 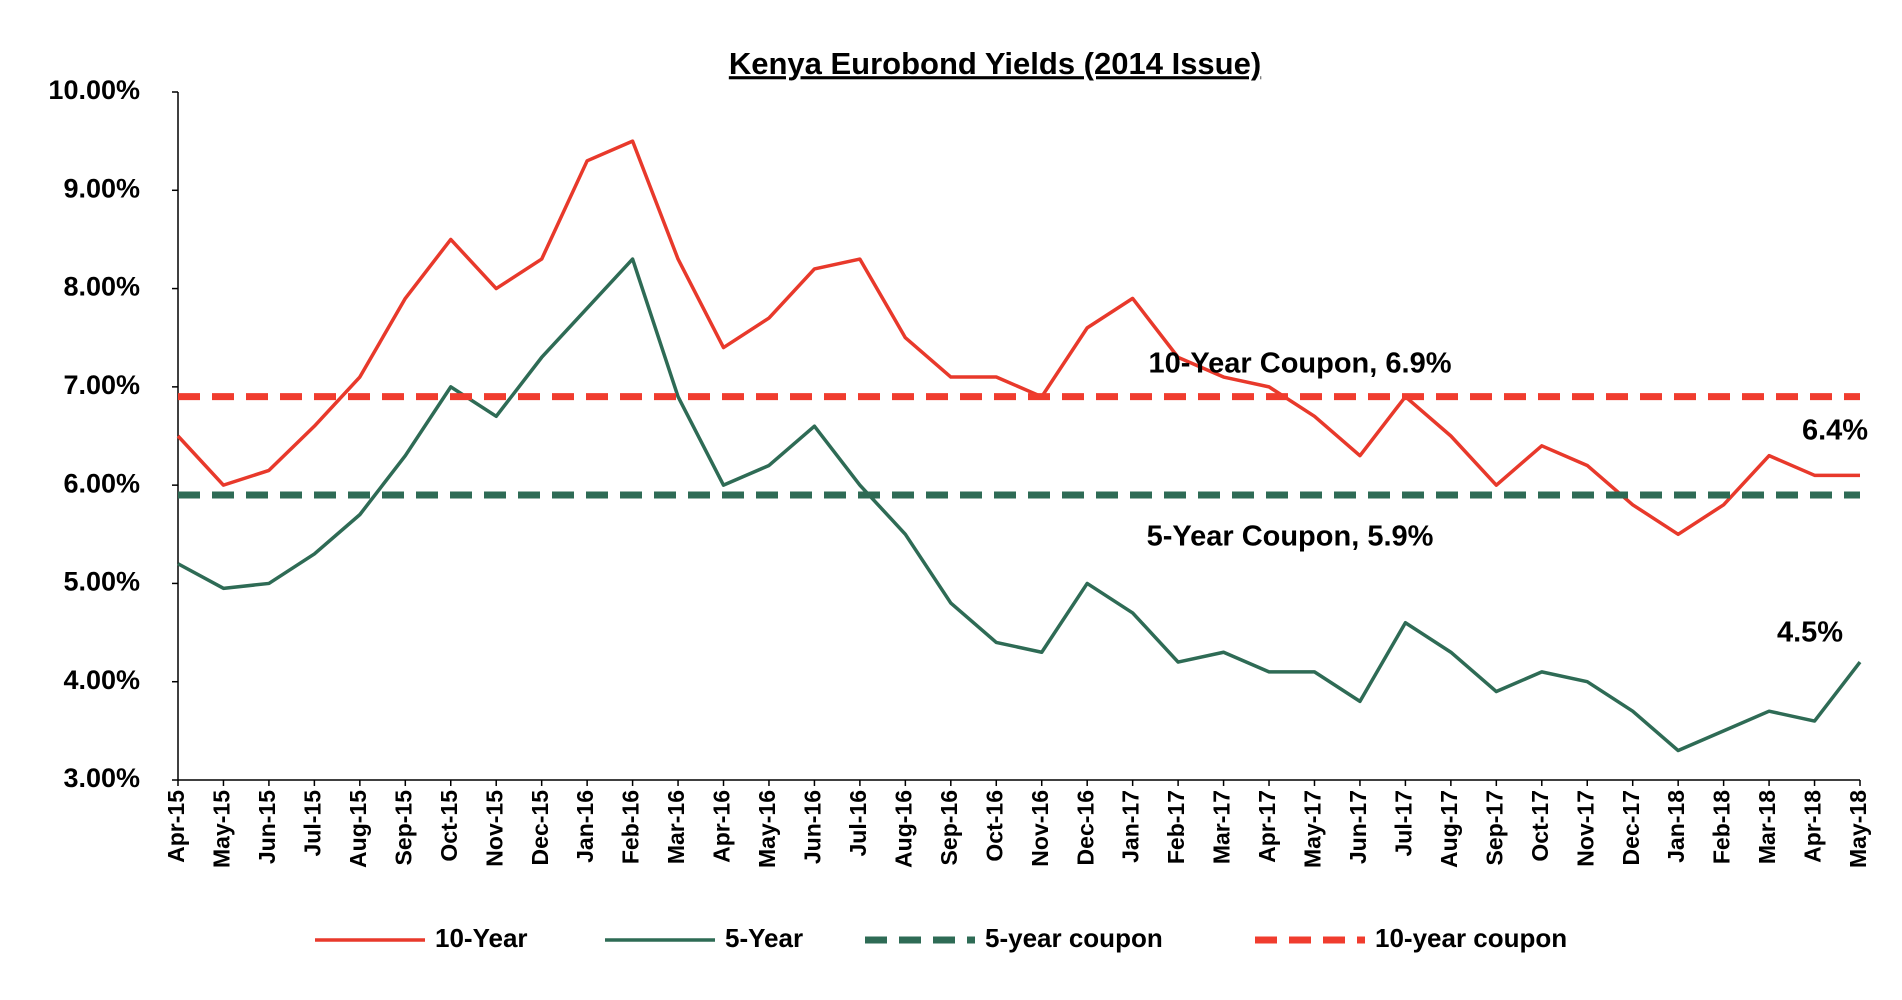 I want to click on x-tick-label: Nov-16, so click(x=1040, y=828).